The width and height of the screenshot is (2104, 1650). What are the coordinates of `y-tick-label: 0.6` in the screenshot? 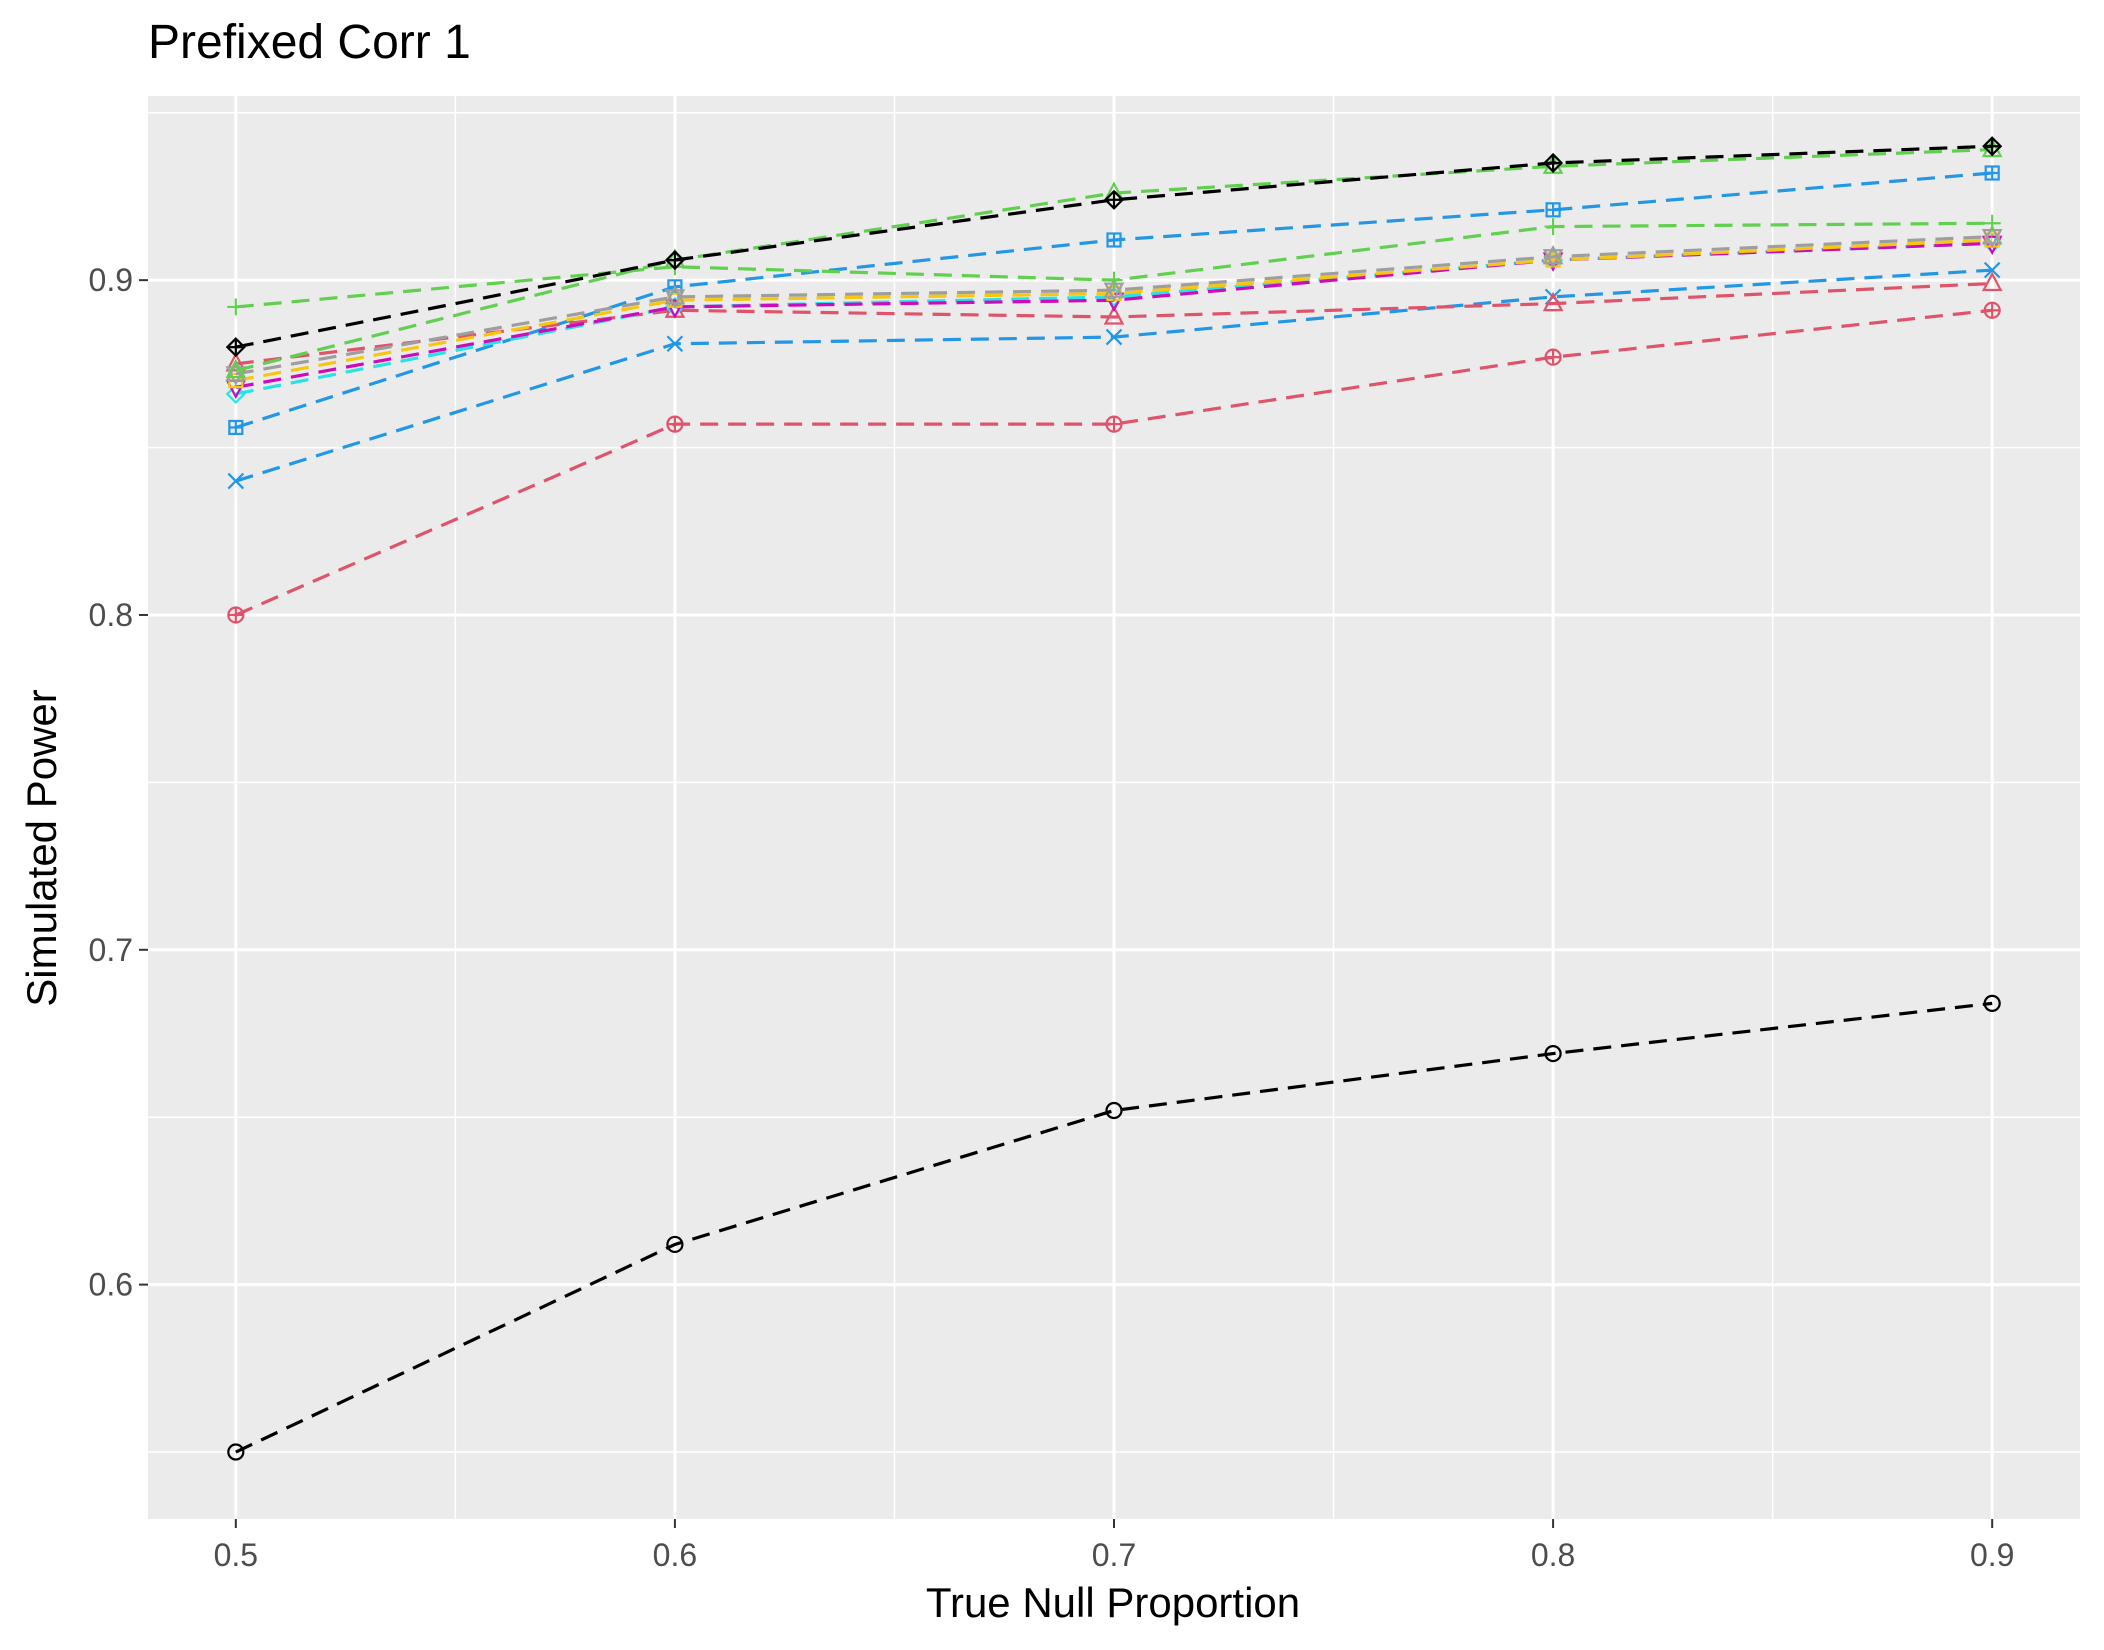 It's located at (111, 1285).